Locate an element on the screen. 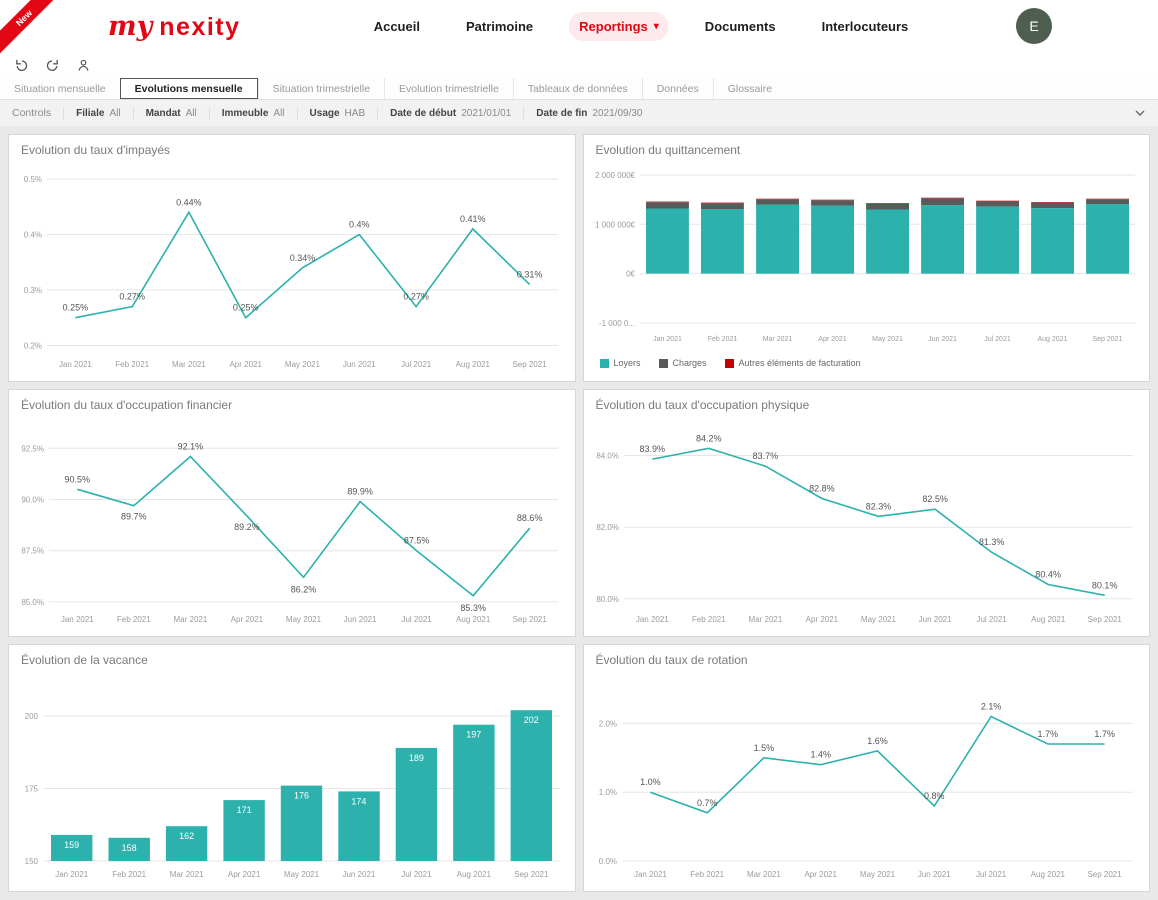 The image size is (1158, 900). svg-text: 0.44% is located at coordinates (189, 202).